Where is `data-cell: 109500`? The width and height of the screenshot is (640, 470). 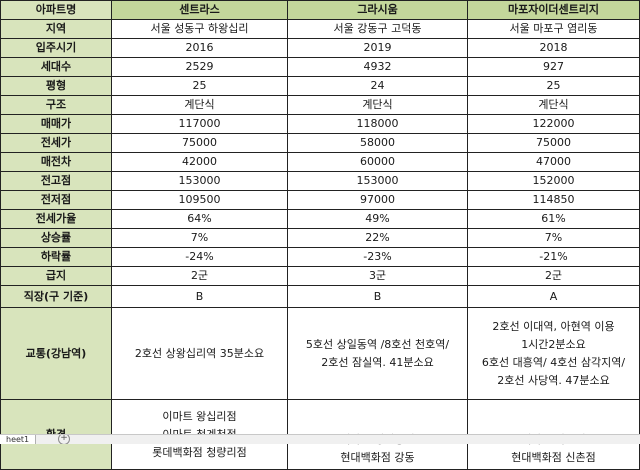
data-cell: 109500 is located at coordinates (199, 200).